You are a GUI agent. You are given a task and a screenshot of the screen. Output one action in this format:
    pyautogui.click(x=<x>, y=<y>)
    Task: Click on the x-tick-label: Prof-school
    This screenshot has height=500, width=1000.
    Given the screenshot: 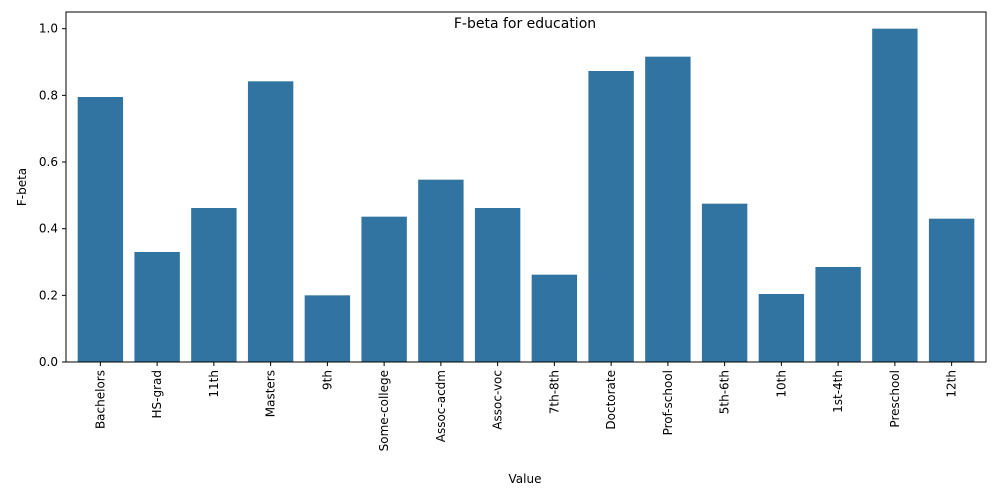 What is the action you would take?
    pyautogui.click(x=668, y=402)
    